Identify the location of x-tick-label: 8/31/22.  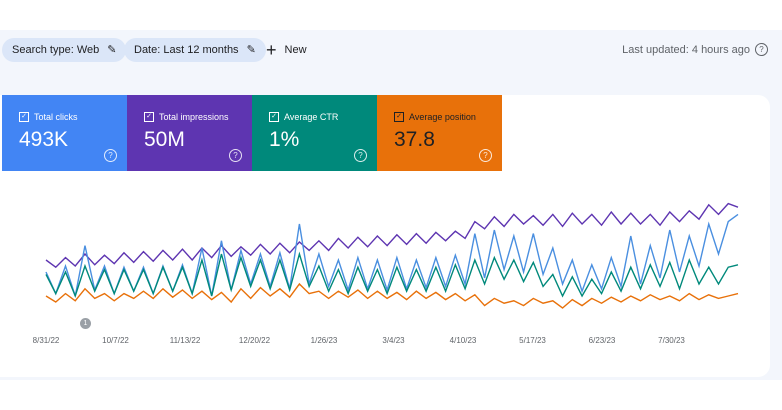
(46, 340).